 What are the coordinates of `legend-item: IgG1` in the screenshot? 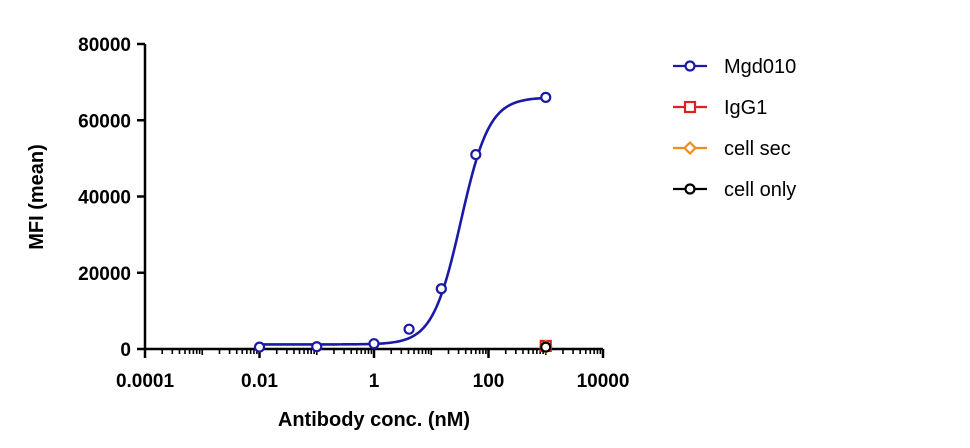 It's located at (720, 108).